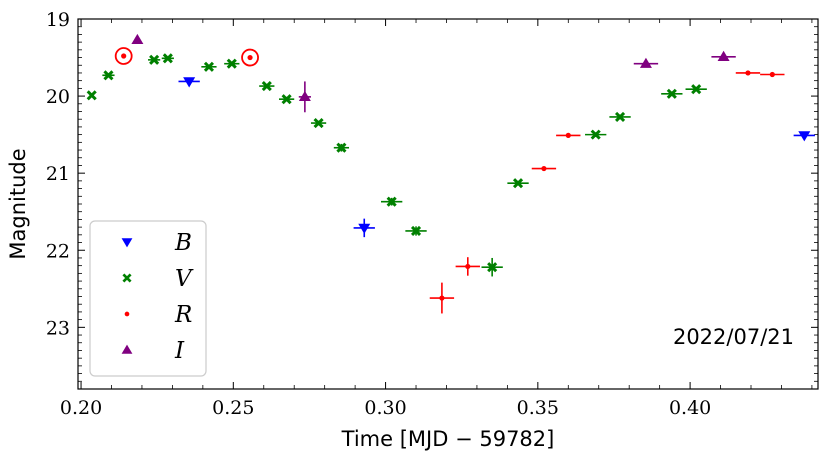 Image resolution: width=830 pixels, height=468 pixels. What do you see at coordinates (433, 73) in the screenshot?
I see `series-I` at bounding box center [433, 73].